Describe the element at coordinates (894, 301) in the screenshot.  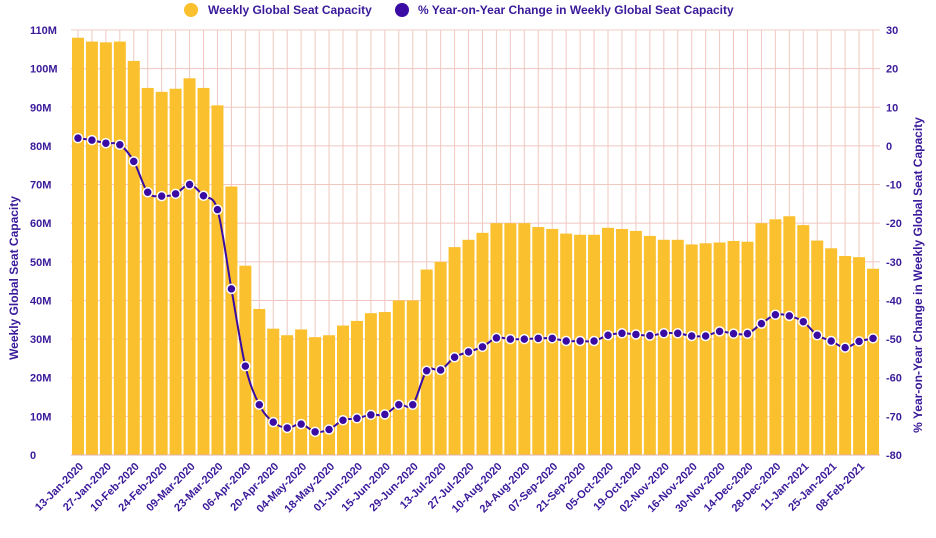
I see `y-right-tick-label: -40` at that location.